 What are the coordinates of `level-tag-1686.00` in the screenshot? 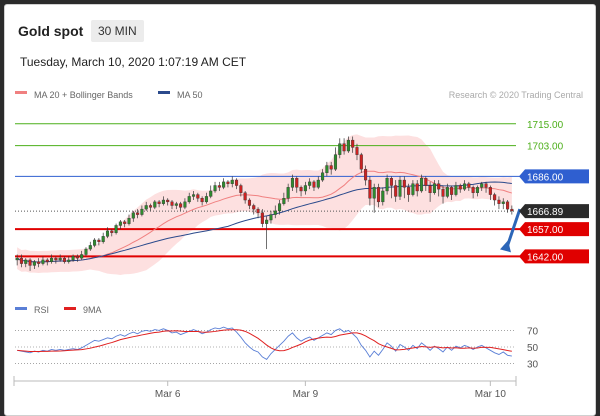 It's located at (554, 176).